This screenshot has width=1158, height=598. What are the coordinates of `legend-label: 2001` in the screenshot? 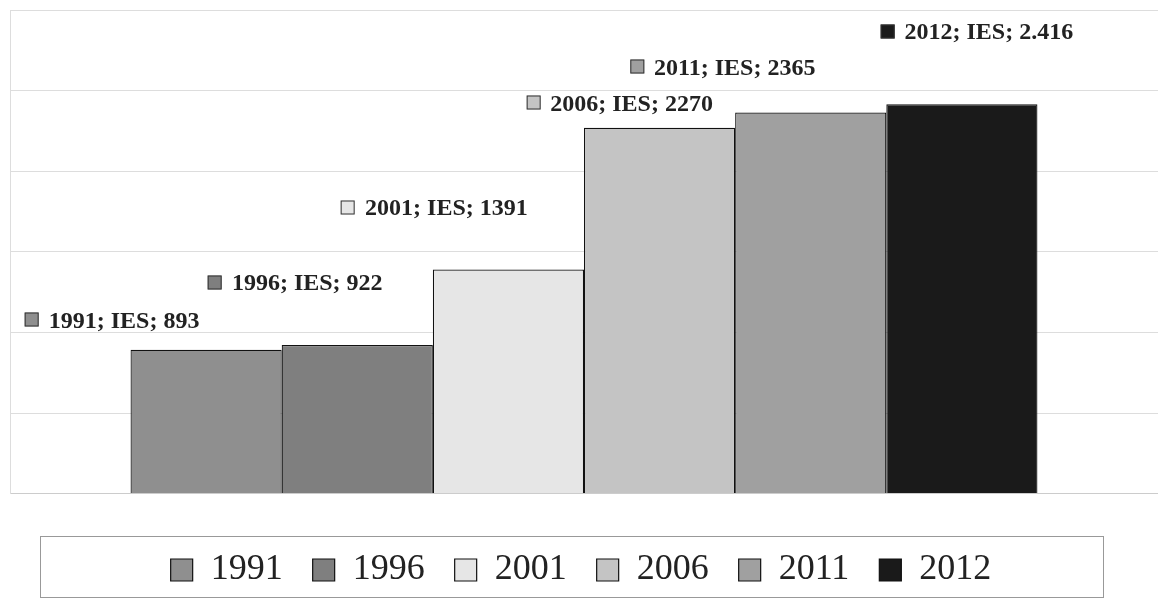 It's located at (530, 567).